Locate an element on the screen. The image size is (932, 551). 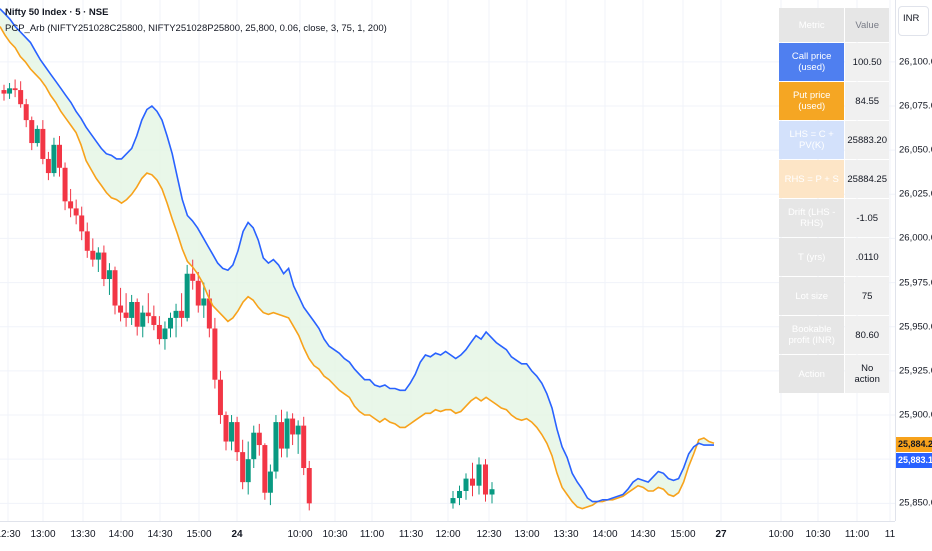
price-tick-label: 25,925.00 is located at coordinates (915, 371).